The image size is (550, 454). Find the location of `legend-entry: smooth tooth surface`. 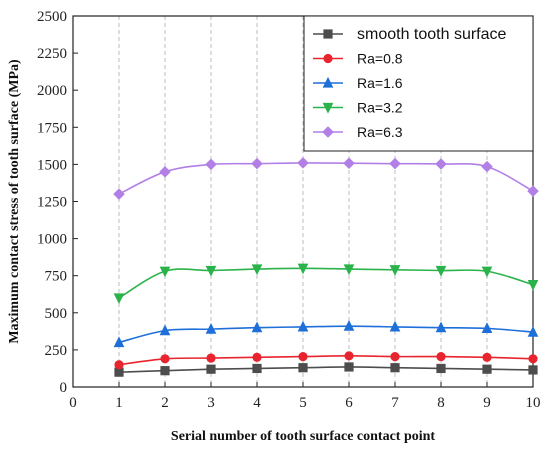

legend-entry: smooth tooth surface is located at coordinates (410, 34).